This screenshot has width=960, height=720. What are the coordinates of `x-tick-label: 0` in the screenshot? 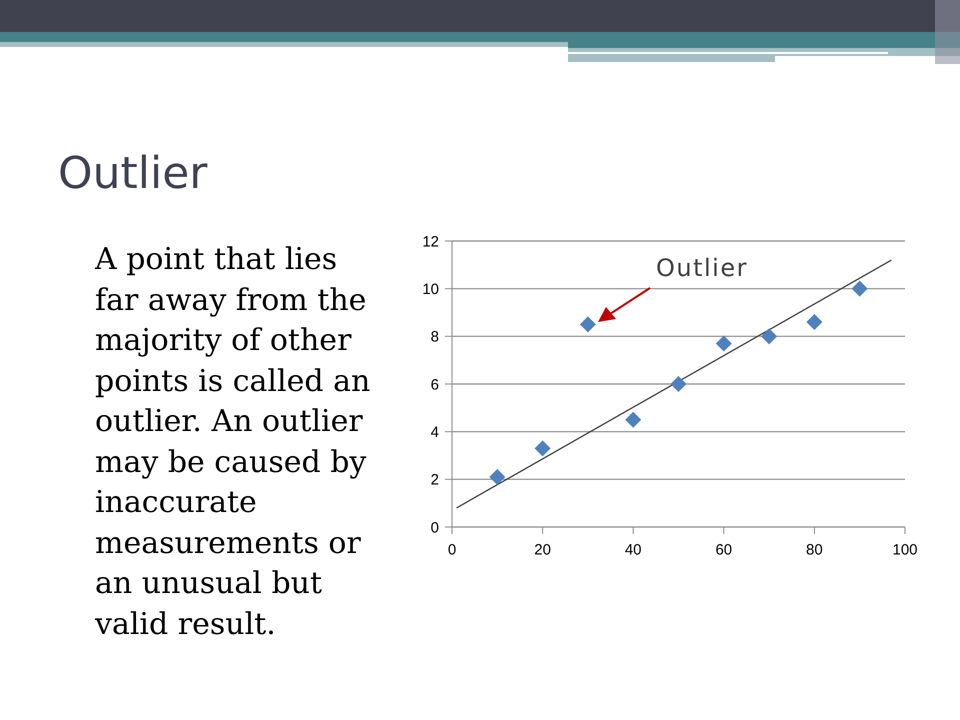 It's located at (452, 550).